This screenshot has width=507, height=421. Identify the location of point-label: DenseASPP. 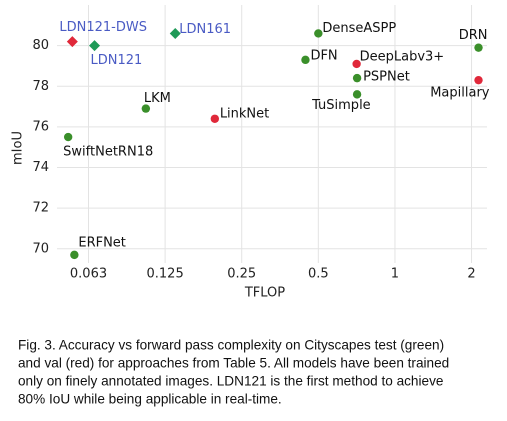
(359, 28).